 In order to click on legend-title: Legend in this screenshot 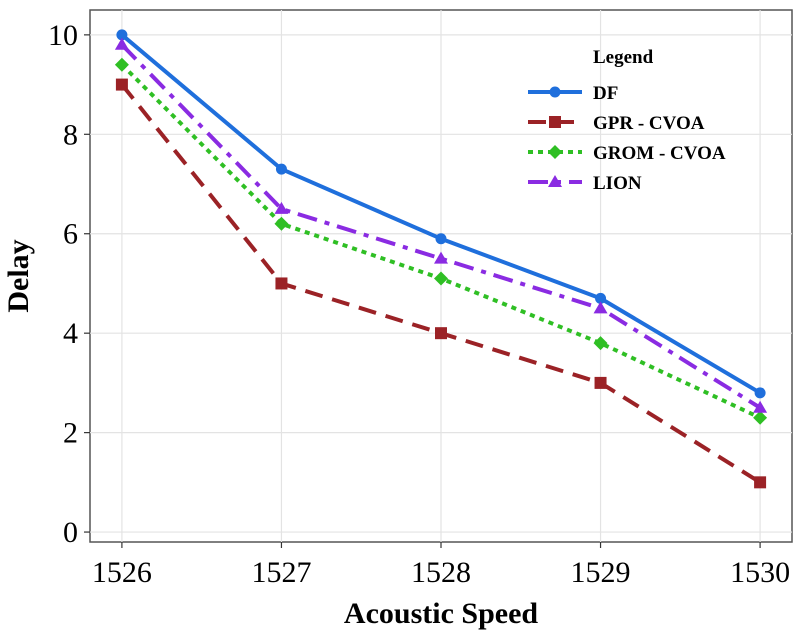, I will do `click(623, 57)`.